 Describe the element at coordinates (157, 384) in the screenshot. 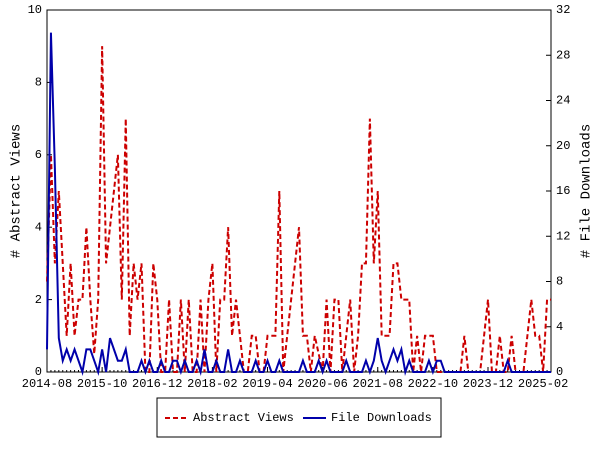

I see `x-tick-label: 2016-12` at that location.